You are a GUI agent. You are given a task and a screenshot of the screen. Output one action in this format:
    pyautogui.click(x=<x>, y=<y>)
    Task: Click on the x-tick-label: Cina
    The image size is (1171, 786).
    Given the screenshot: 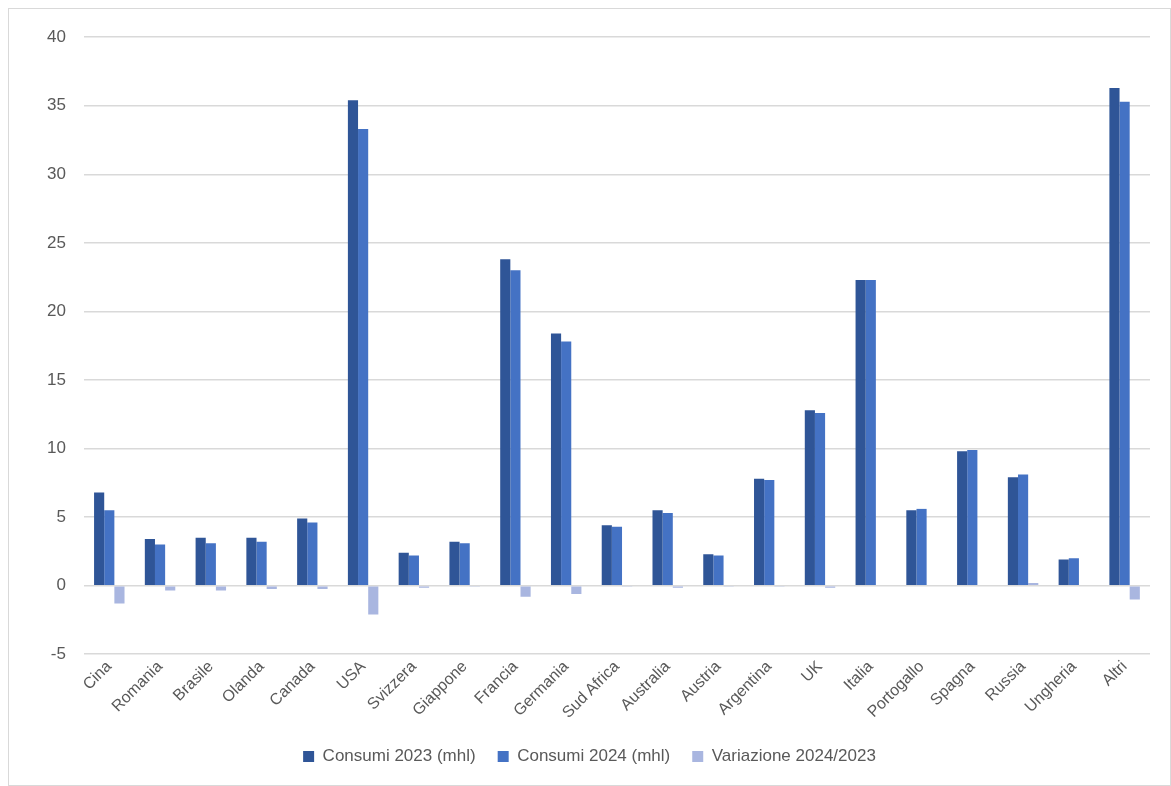 What is the action you would take?
    pyautogui.click(x=97, y=675)
    